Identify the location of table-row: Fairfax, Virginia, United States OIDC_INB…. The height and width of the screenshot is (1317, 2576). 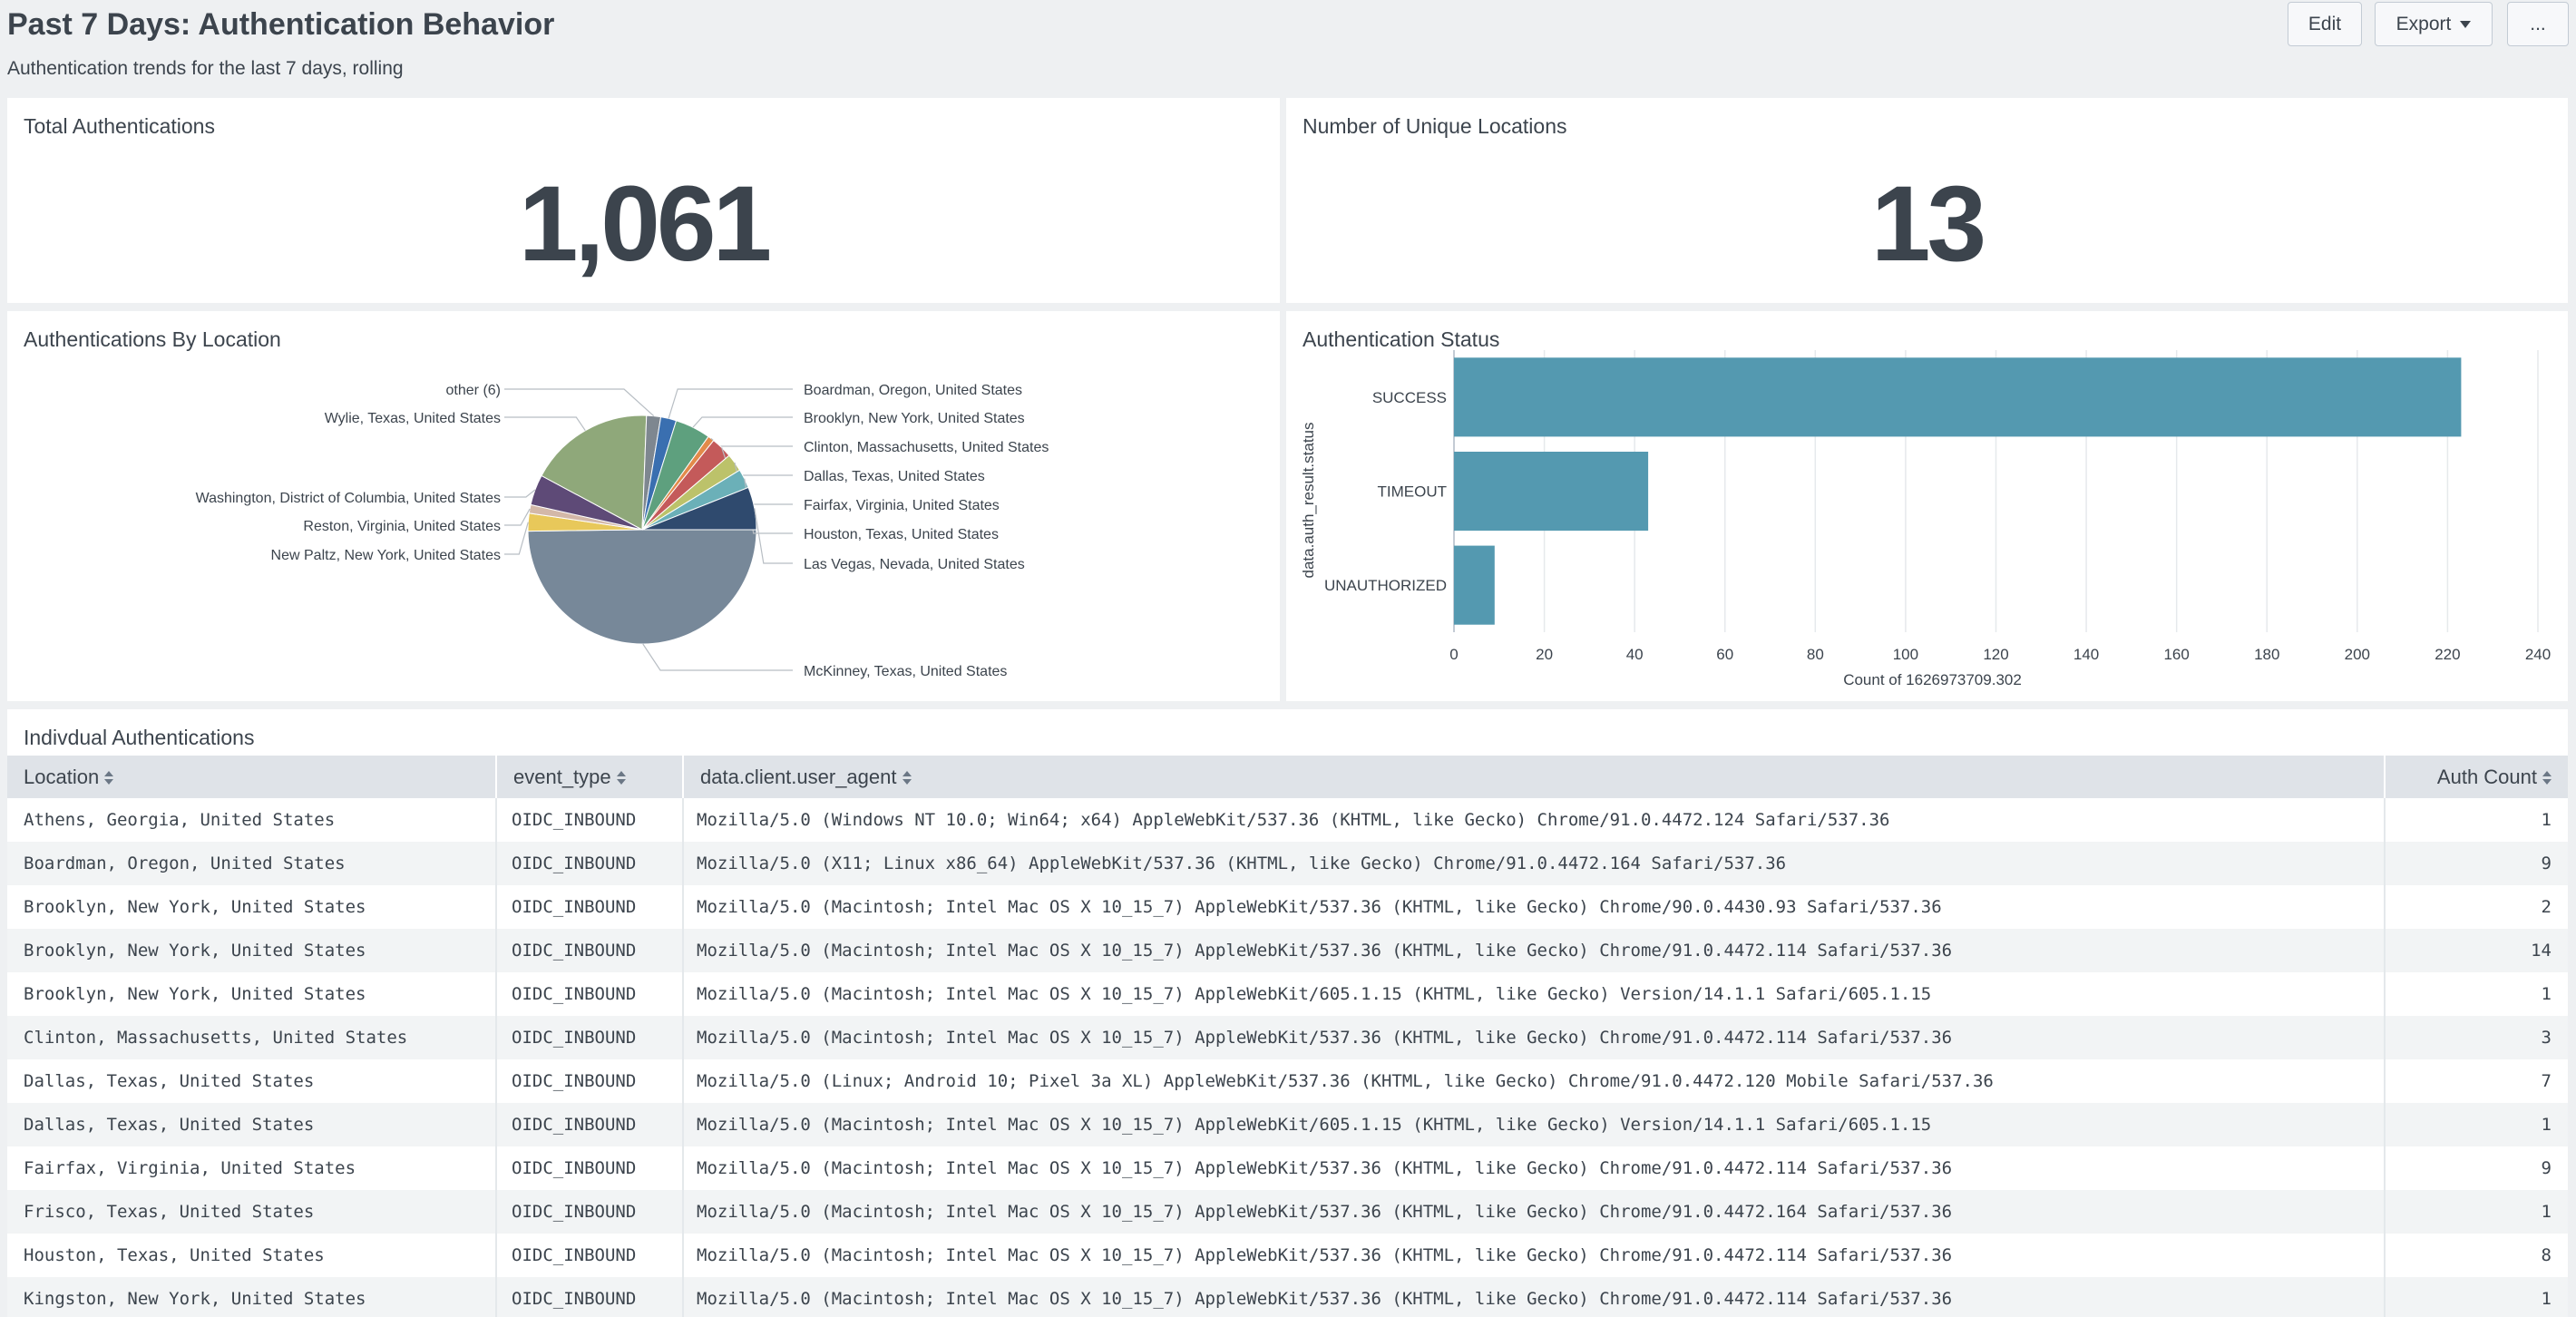
(1287, 1168).